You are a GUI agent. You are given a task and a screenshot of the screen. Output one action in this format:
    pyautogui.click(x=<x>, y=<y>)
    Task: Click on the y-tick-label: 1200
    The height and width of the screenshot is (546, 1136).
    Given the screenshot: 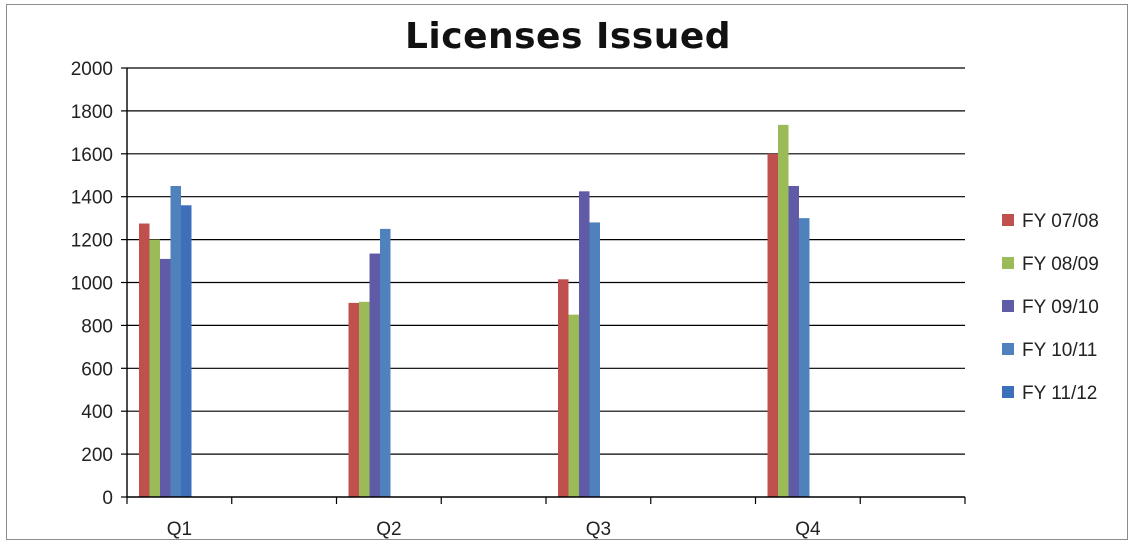 What is the action you would take?
    pyautogui.click(x=92, y=241)
    